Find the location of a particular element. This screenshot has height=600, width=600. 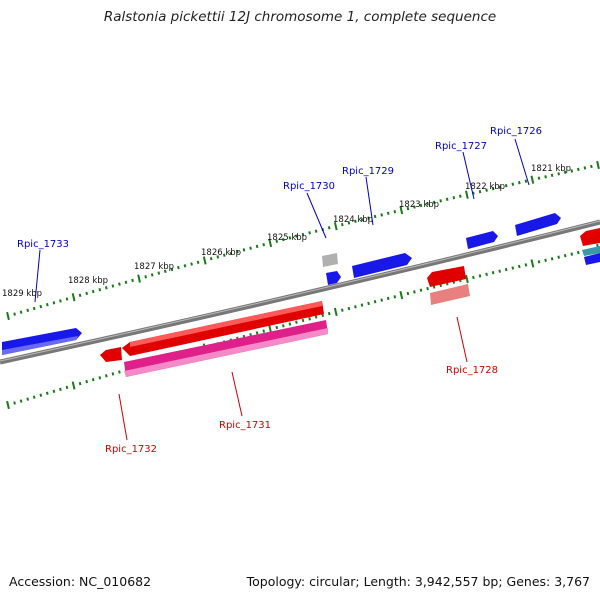

gene-rpic-1731-shade is located at coordinates (226, 324).